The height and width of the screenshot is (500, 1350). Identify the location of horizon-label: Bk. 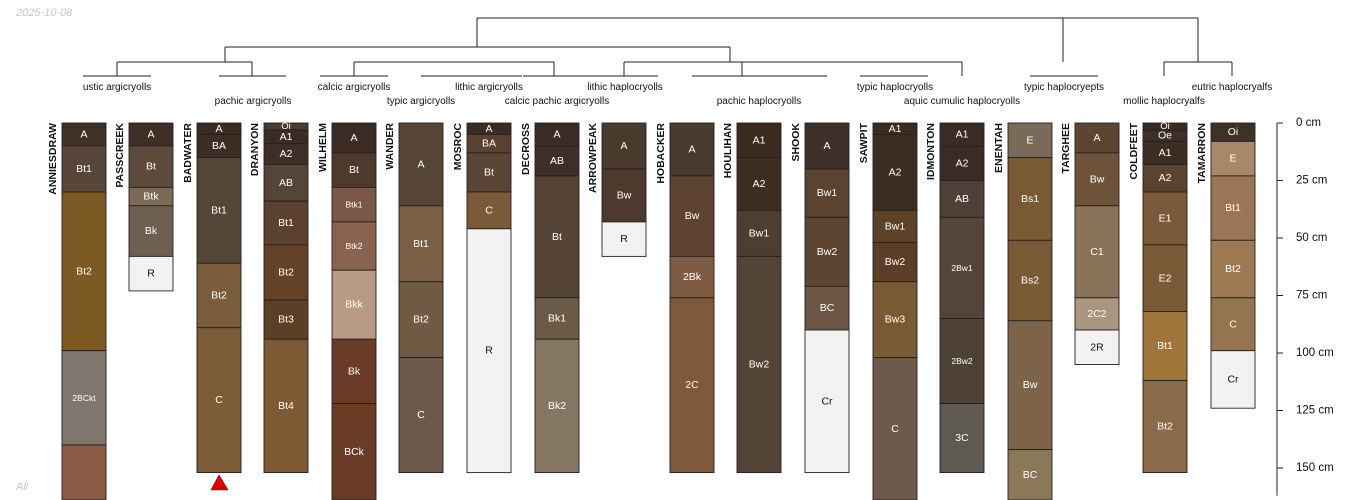
(151, 231).